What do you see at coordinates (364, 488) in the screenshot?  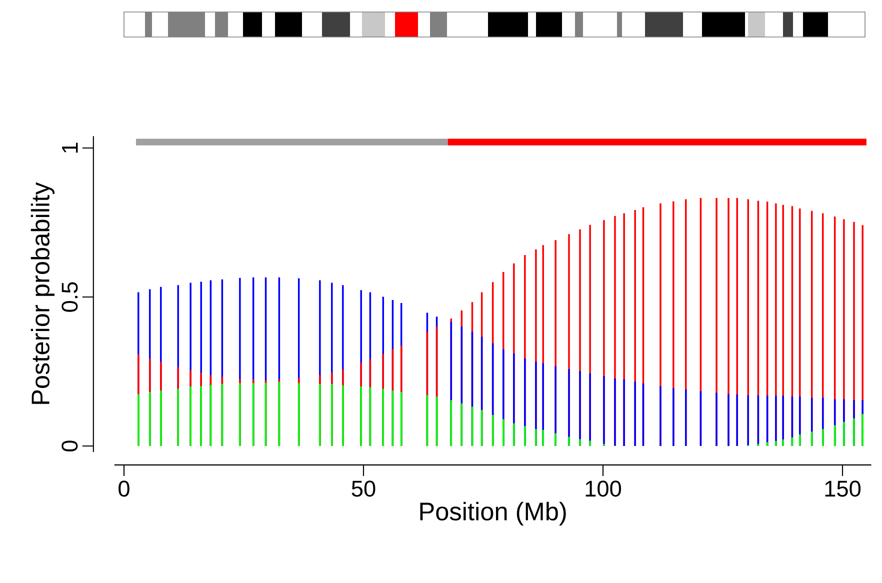 I see `x-tick-label: 50` at bounding box center [364, 488].